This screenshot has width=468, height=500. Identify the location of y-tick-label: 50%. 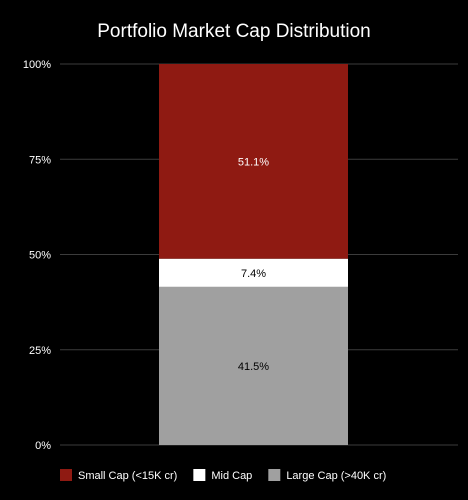
(40, 256).